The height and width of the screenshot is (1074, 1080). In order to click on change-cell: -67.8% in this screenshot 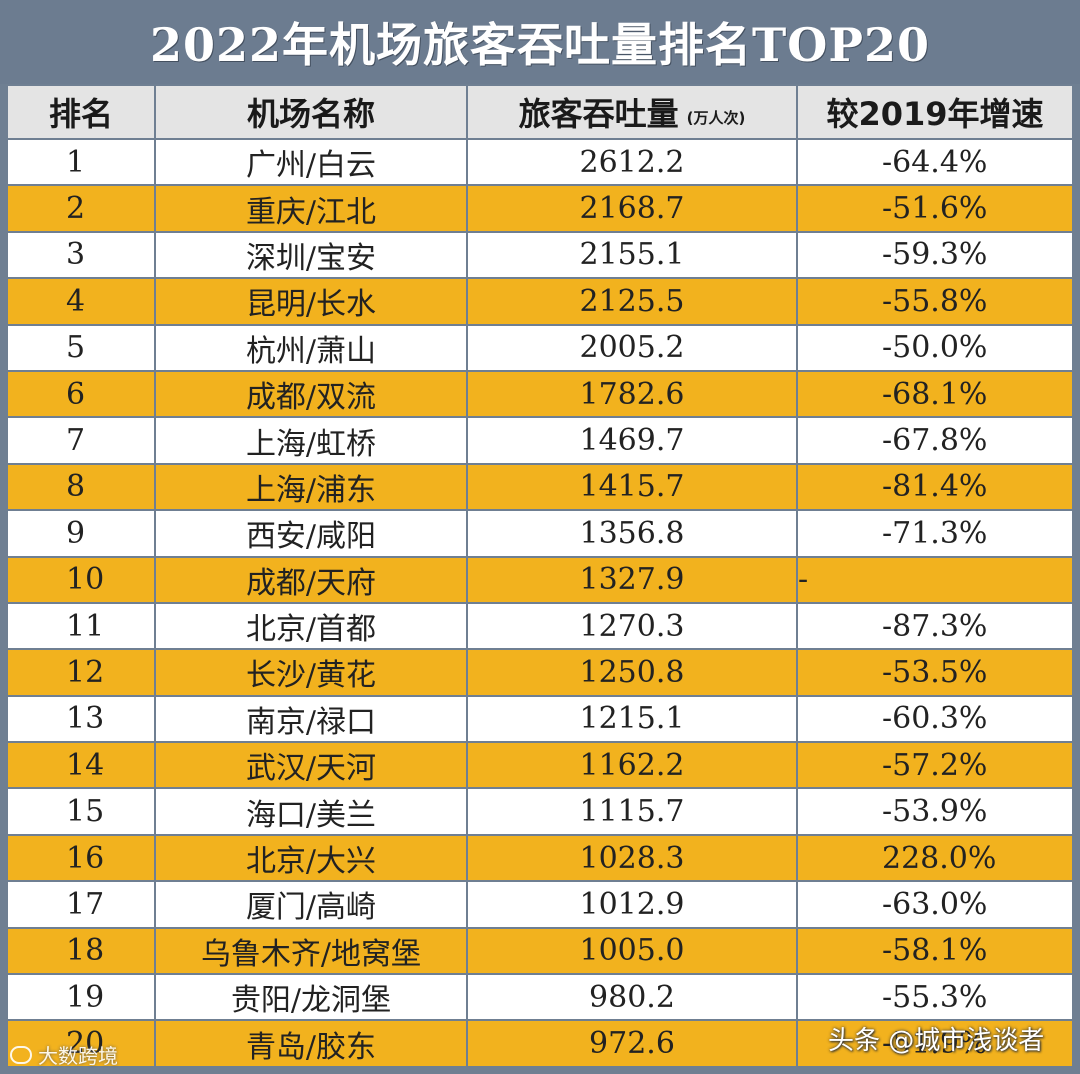, I will do `click(935, 440)`.